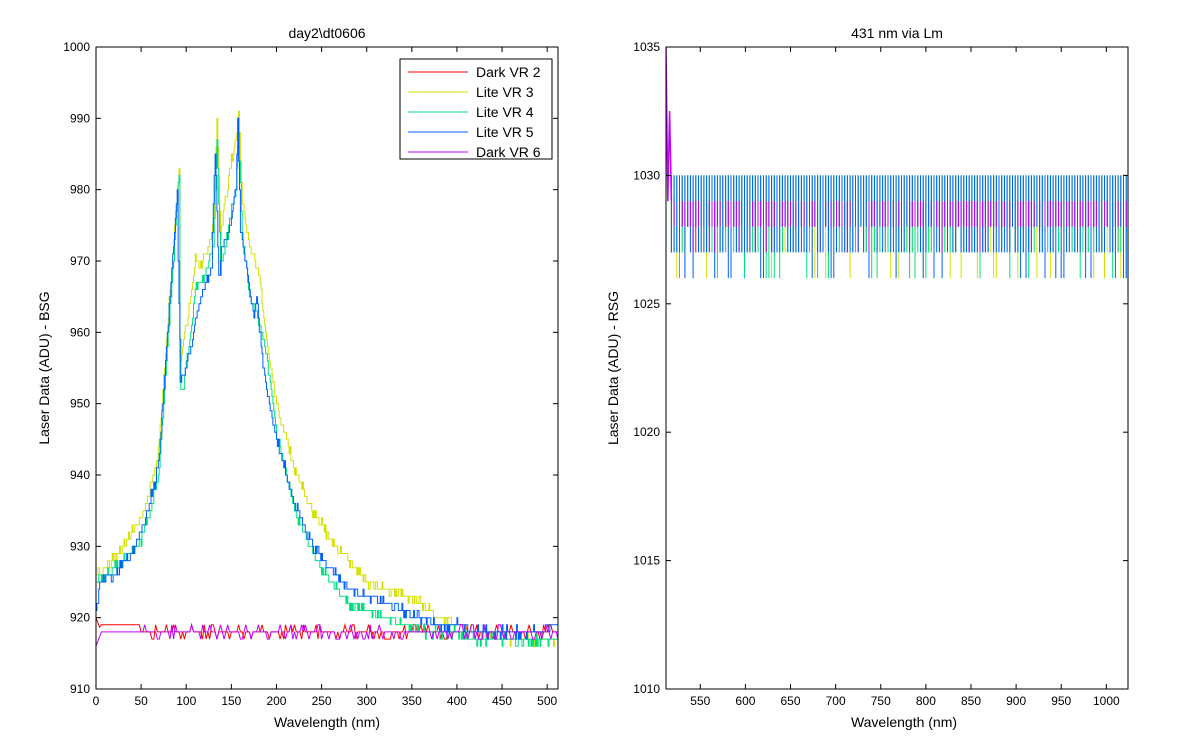 The height and width of the screenshot is (750, 1200). What do you see at coordinates (505, 92) in the screenshot?
I see `legend-label: Lite VR 3` at bounding box center [505, 92].